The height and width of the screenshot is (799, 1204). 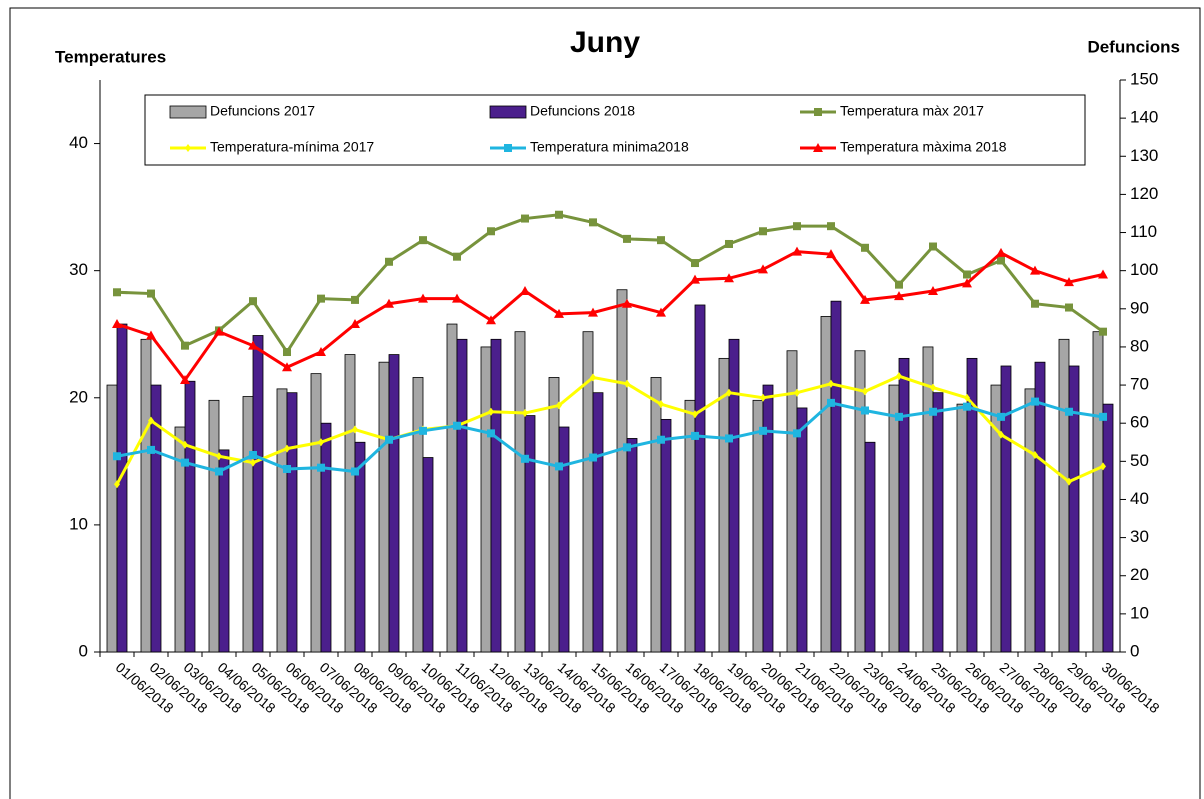 What do you see at coordinates (83, 650) in the screenshot?
I see `y-tick-label: 0` at bounding box center [83, 650].